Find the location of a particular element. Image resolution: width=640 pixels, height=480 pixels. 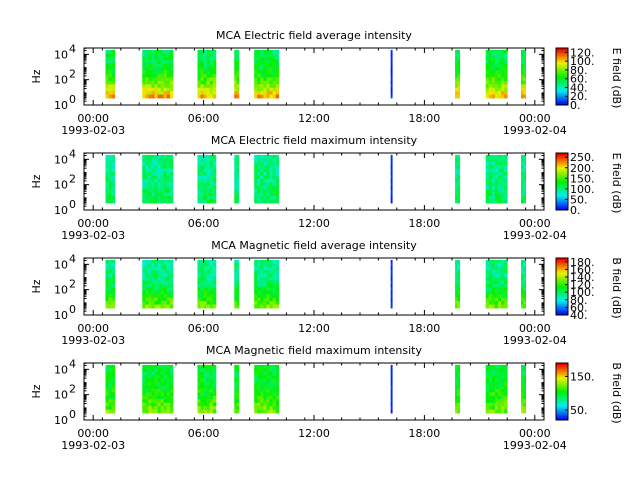

colorbar-tick-label: 50. is located at coordinates (579, 410).